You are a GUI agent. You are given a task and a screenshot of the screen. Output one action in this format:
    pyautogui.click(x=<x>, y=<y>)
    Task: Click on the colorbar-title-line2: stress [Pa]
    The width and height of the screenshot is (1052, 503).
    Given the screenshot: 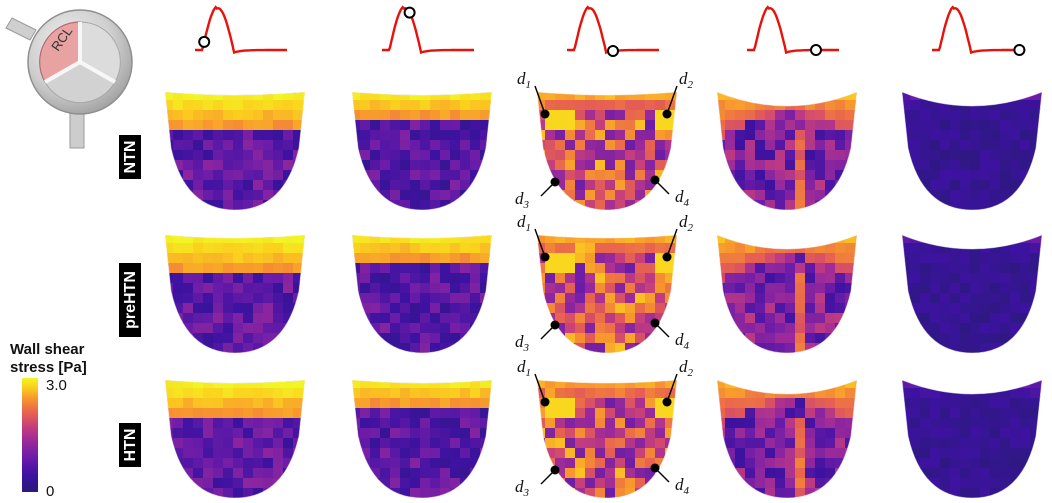 What is the action you would take?
    pyautogui.click(x=48, y=367)
    